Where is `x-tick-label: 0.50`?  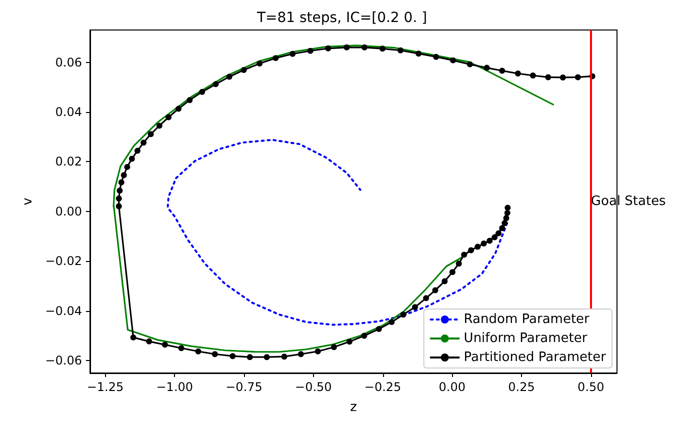
x-tick-label: 0.50 is located at coordinates (591, 387).